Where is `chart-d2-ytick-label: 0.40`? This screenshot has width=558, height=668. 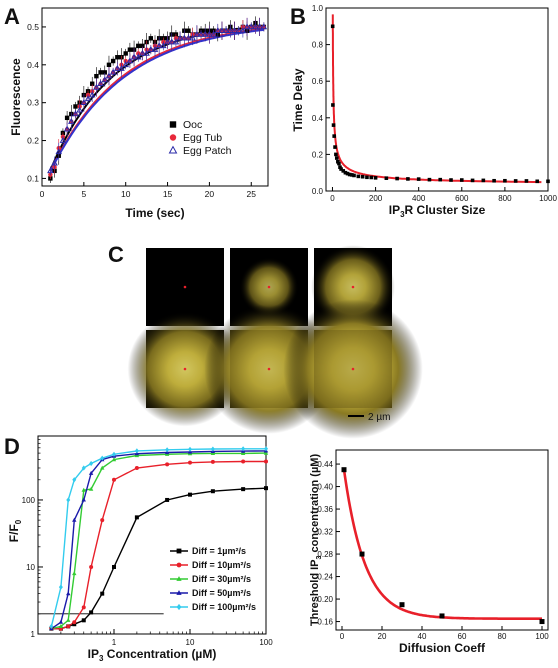 chart-d2-ytick-label: 0.40 is located at coordinates (325, 487).